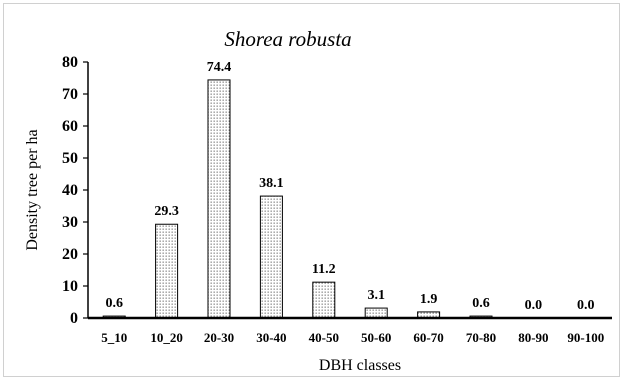 The image size is (625, 381). I want to click on y-tick-label: 40, so click(70, 190).